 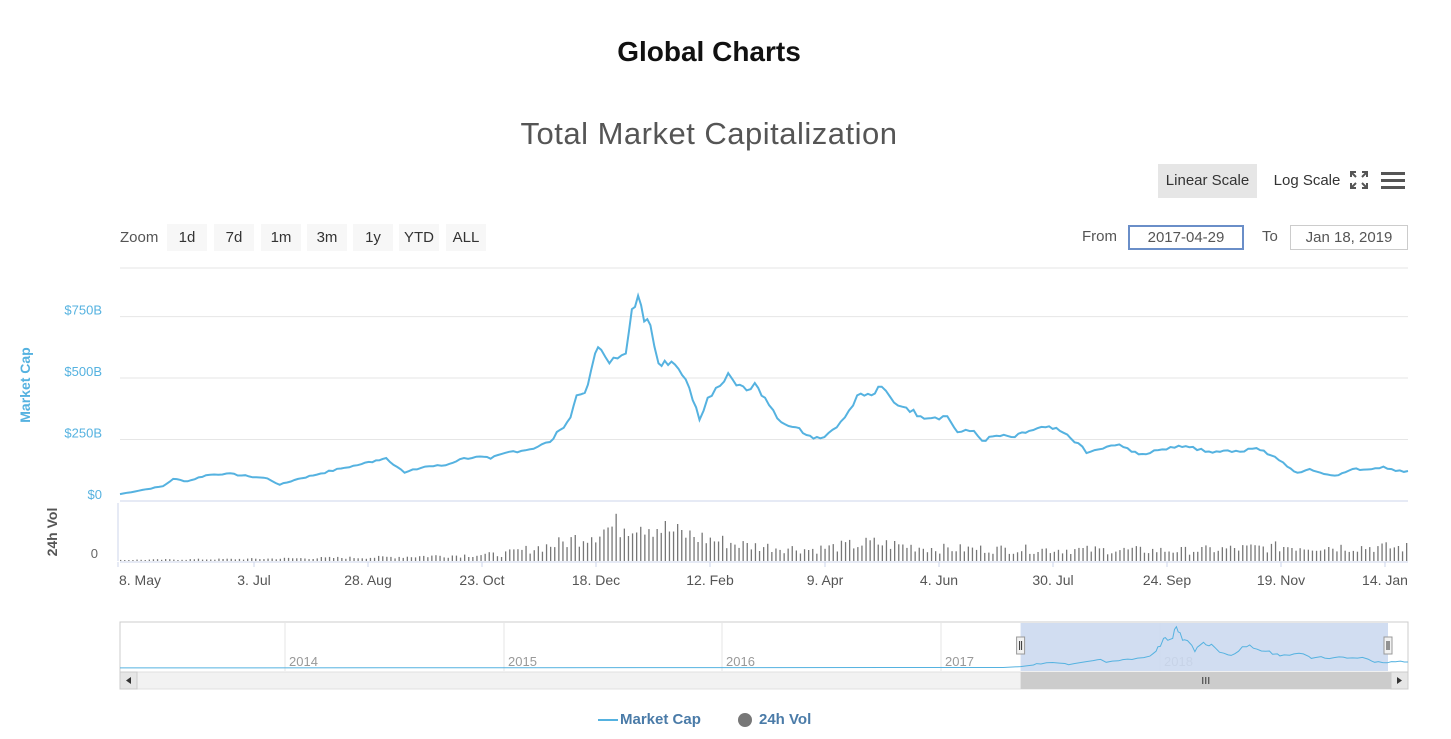 What do you see at coordinates (1206, 680) in the screenshot?
I see `scrollbar-grip-icon` at bounding box center [1206, 680].